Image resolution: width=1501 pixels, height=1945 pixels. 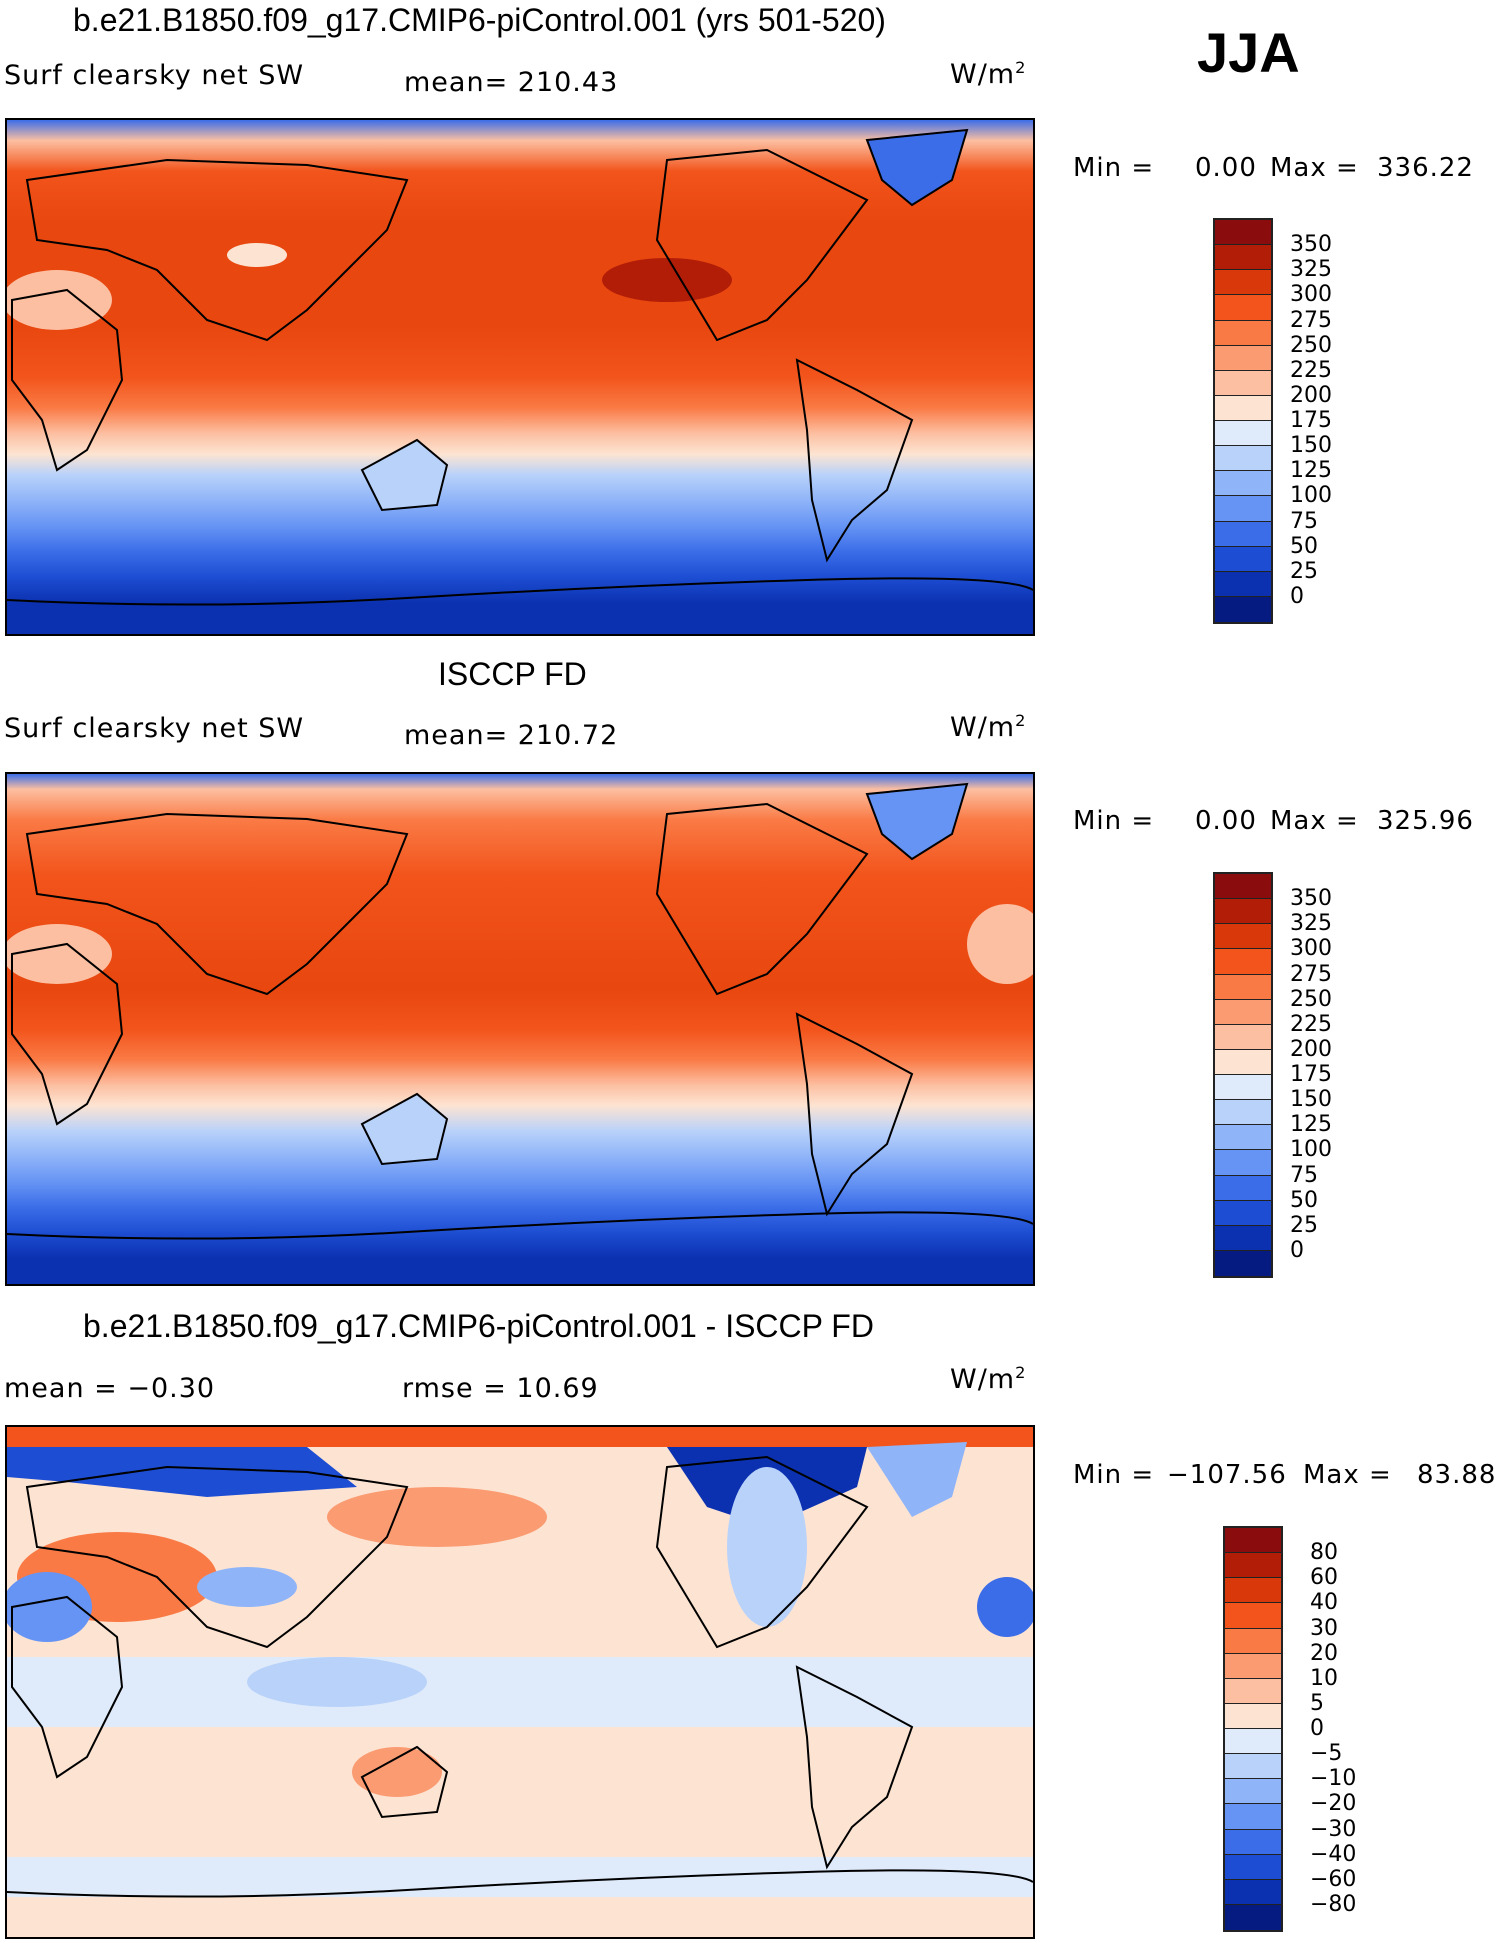 I want to click on panel-3-mean: mean = −0.30, so click(x=110, y=1388).